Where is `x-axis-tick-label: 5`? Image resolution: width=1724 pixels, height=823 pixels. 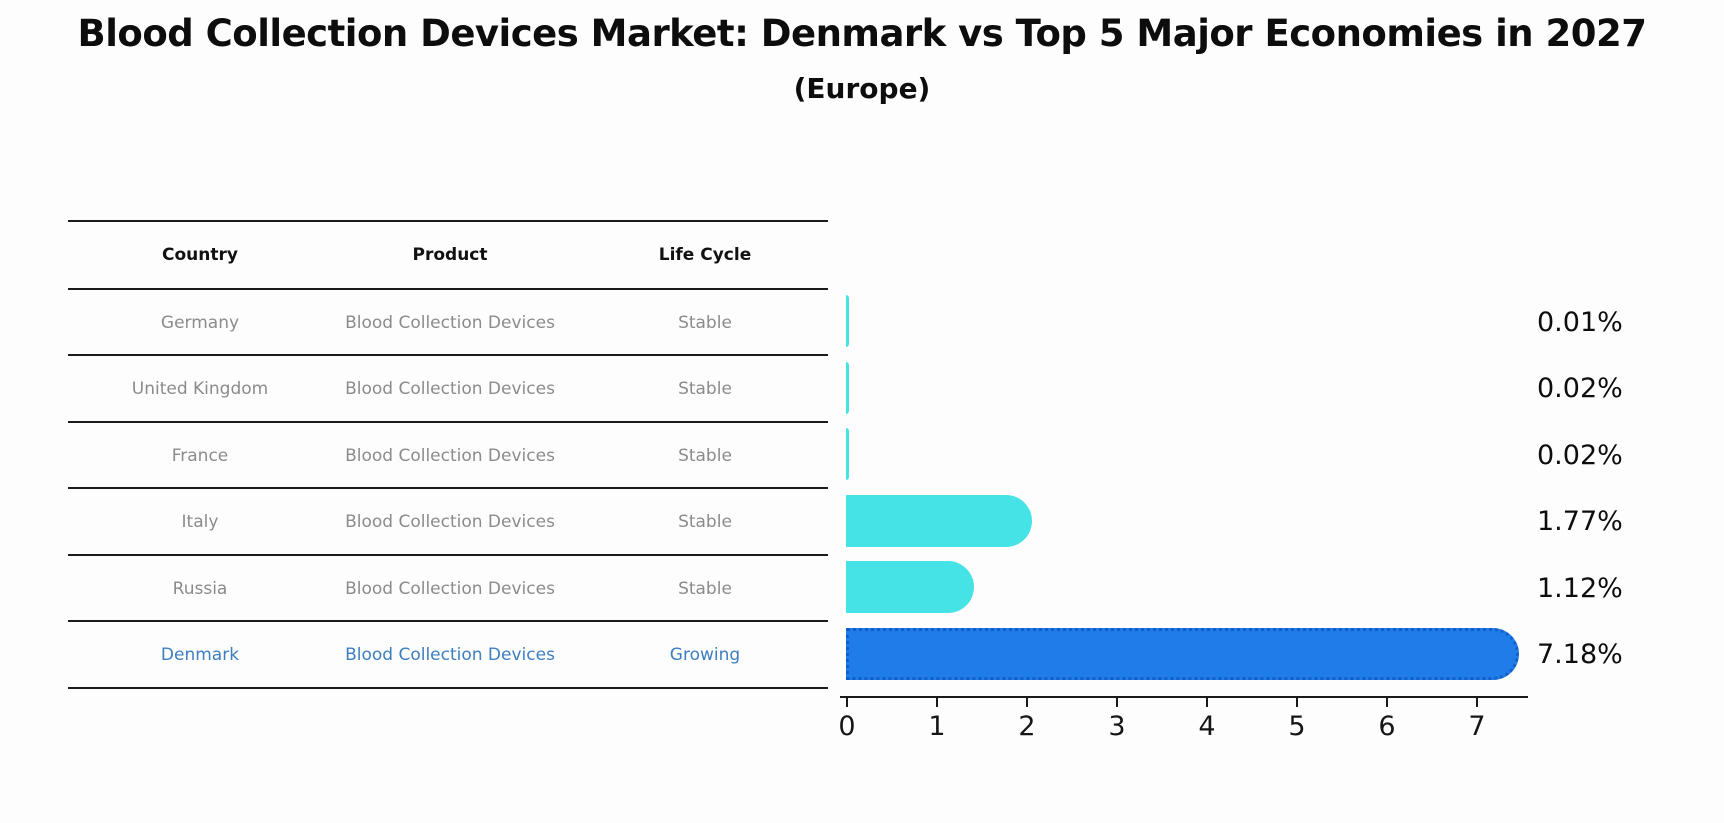 x-axis-tick-label: 5 is located at coordinates (1297, 726).